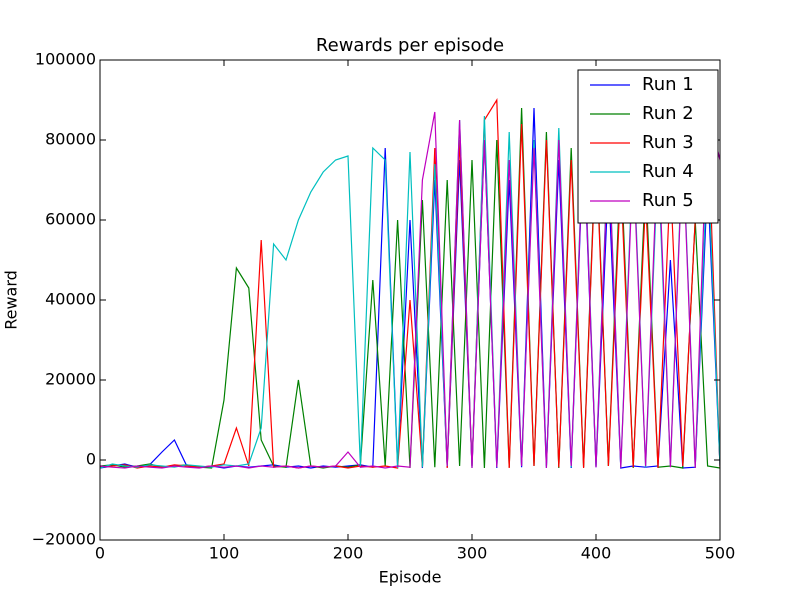 The height and width of the screenshot is (600, 800). Describe the element at coordinates (668, 142) in the screenshot. I see `legend-label: Run 3` at that location.